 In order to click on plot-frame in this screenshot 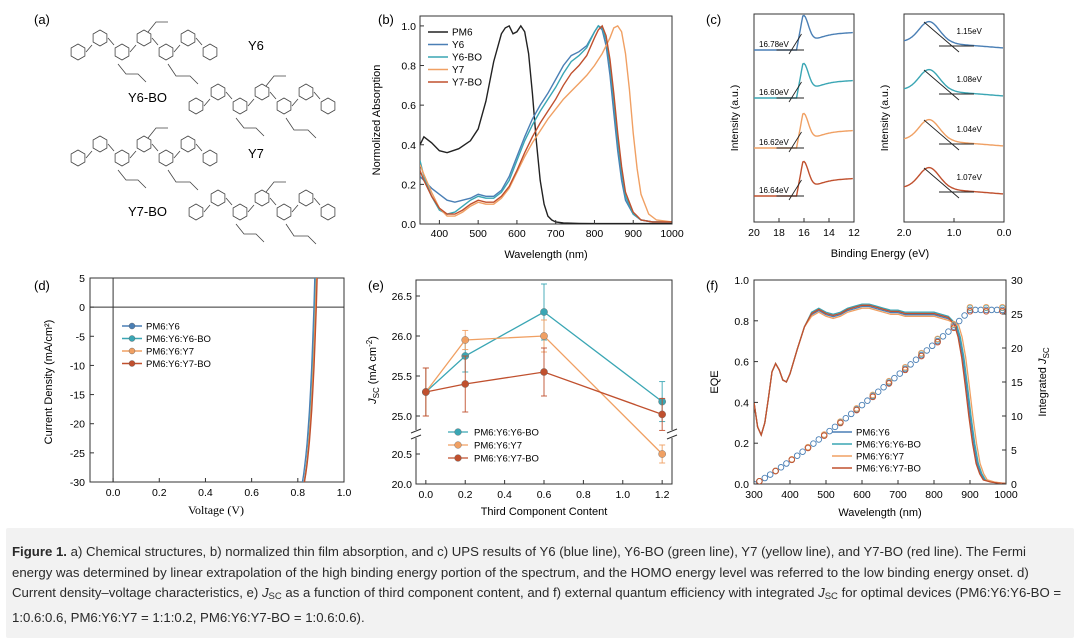, I will do `click(546, 120)`.